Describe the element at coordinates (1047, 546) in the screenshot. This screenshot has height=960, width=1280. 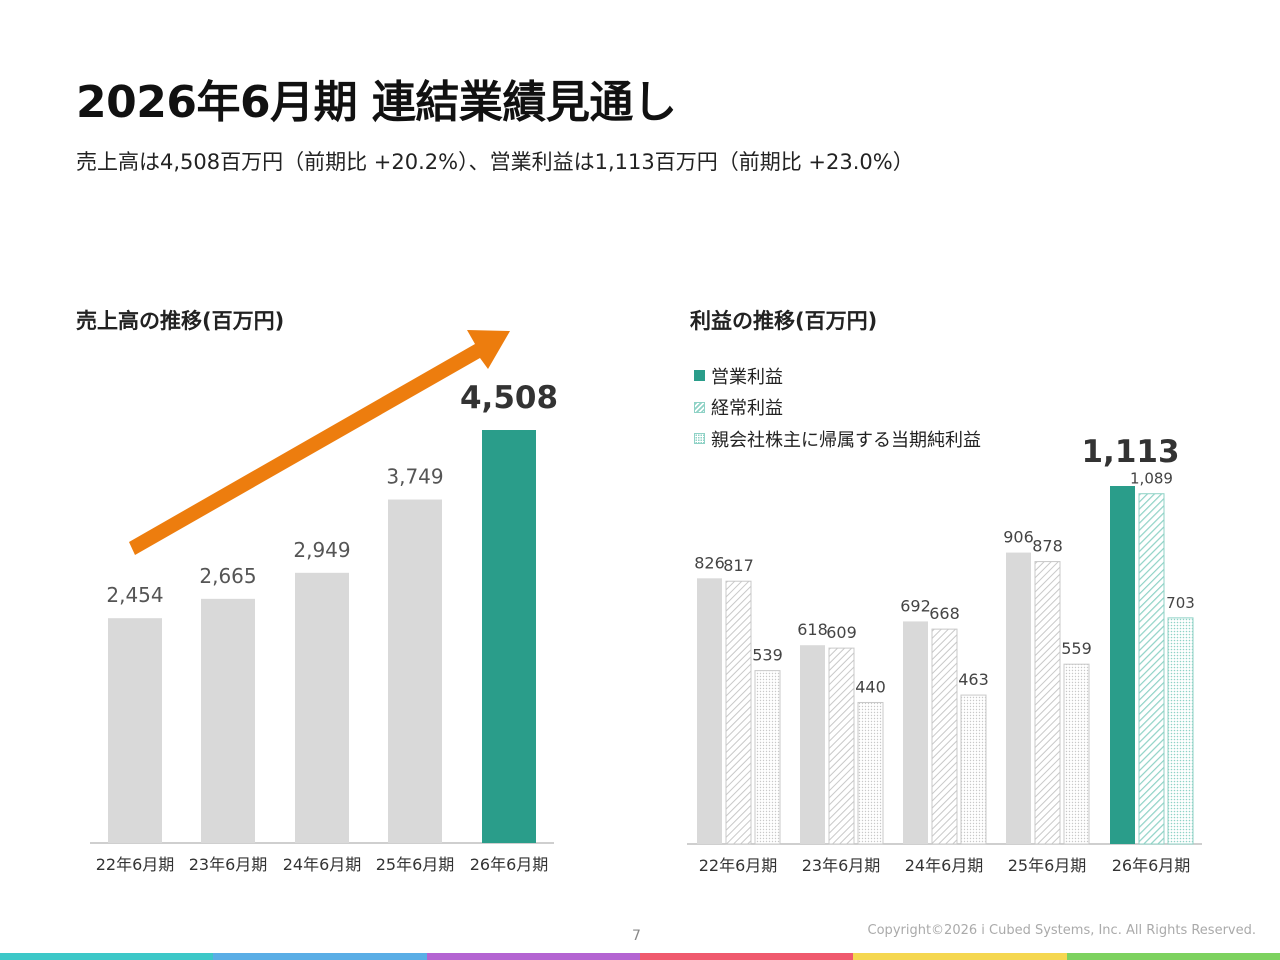
I see `profit-value-label: 878` at that location.